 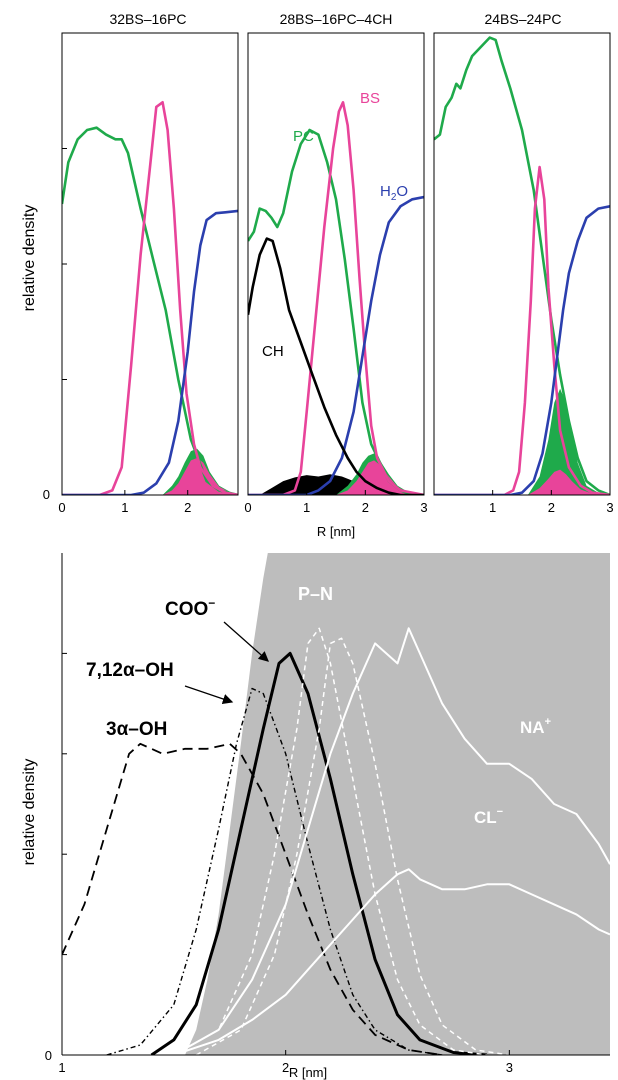 What do you see at coordinates (273, 351) in the screenshot?
I see `label-ch: CH` at bounding box center [273, 351].